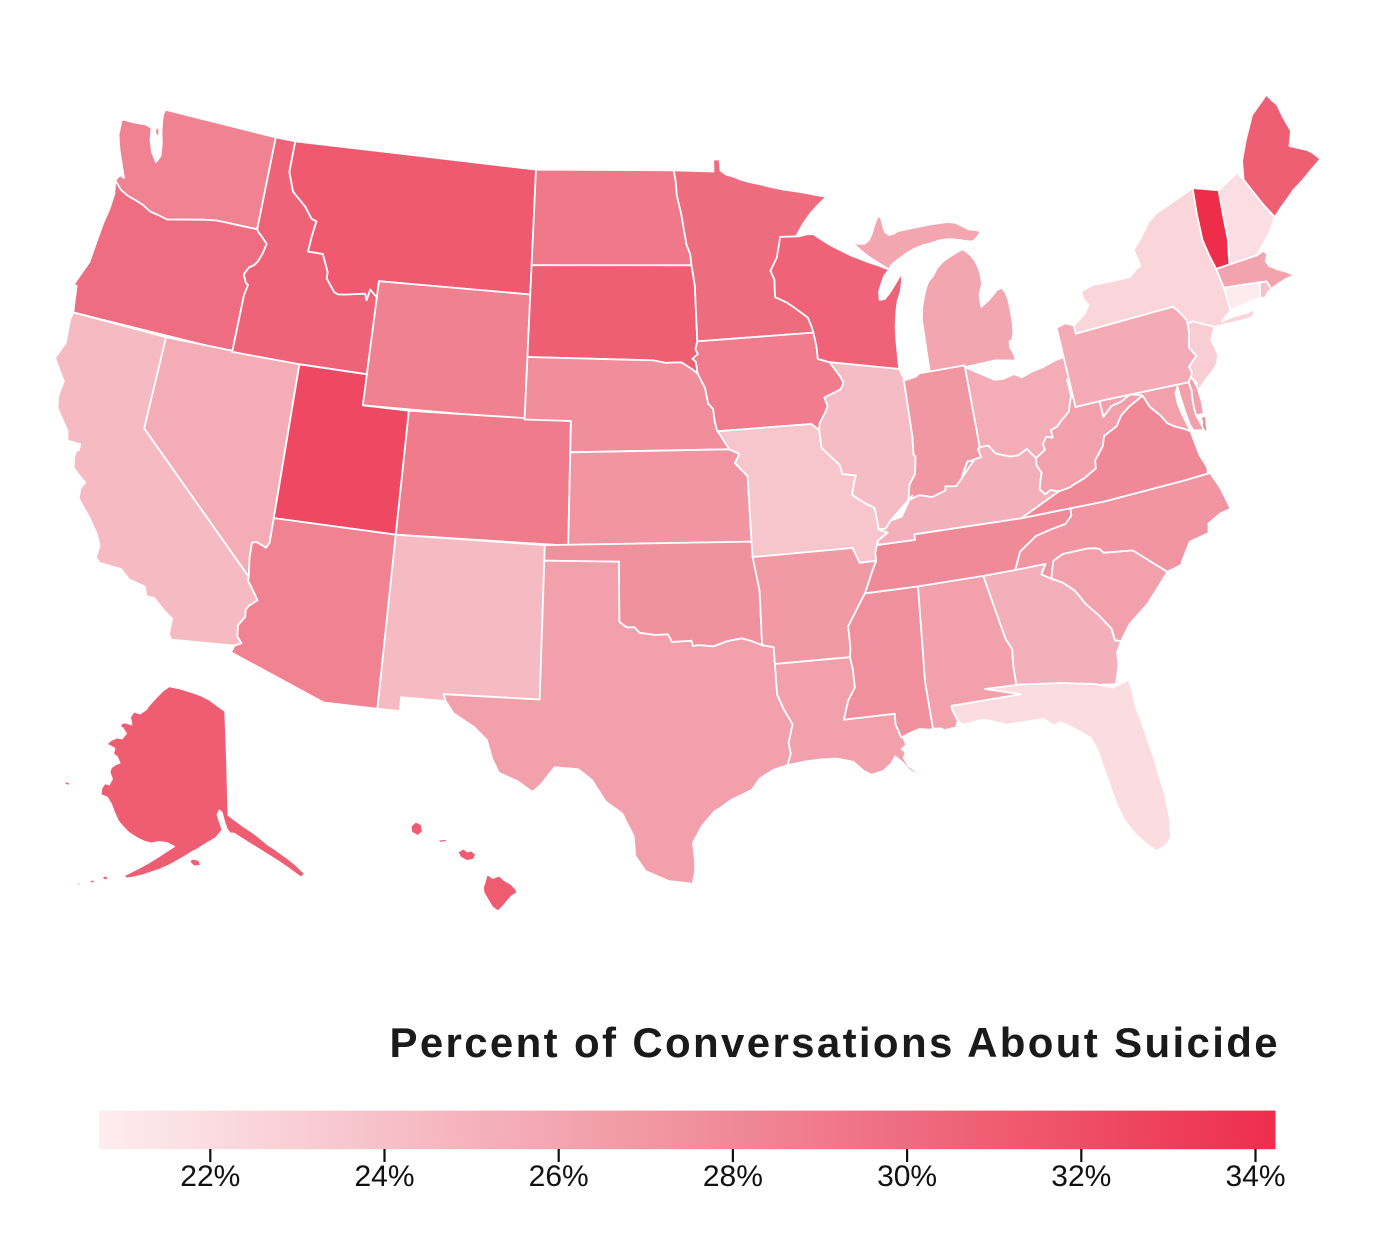  What do you see at coordinates (1255, 1176) in the screenshot?
I see `svg-text: 34%` at bounding box center [1255, 1176].